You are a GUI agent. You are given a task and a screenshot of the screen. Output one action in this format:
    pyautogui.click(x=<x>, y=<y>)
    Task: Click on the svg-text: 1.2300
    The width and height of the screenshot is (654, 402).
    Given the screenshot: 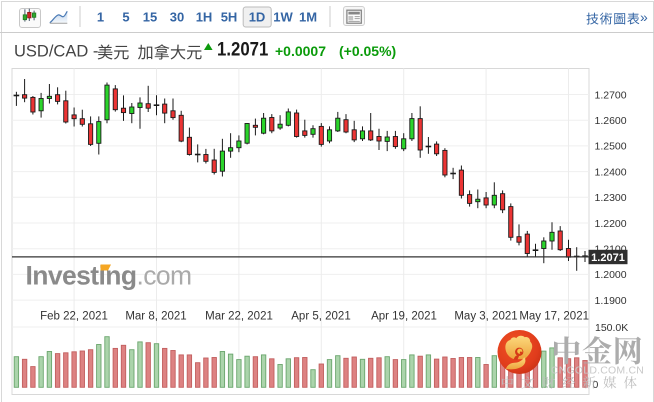 What is the action you would take?
    pyautogui.click(x=611, y=198)
    